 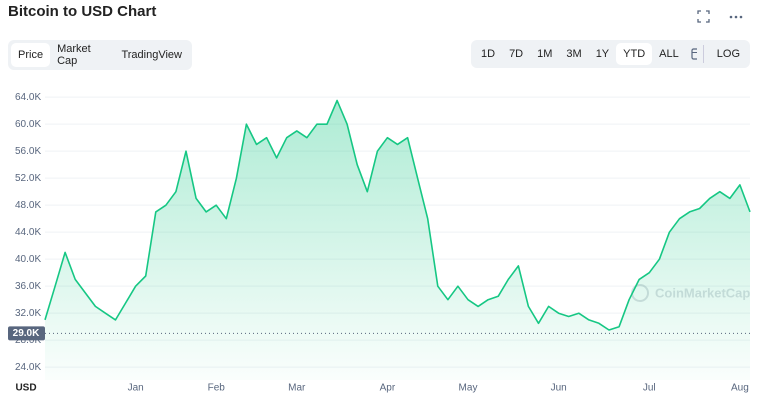 I want to click on log-button: LOG, so click(x=728, y=54).